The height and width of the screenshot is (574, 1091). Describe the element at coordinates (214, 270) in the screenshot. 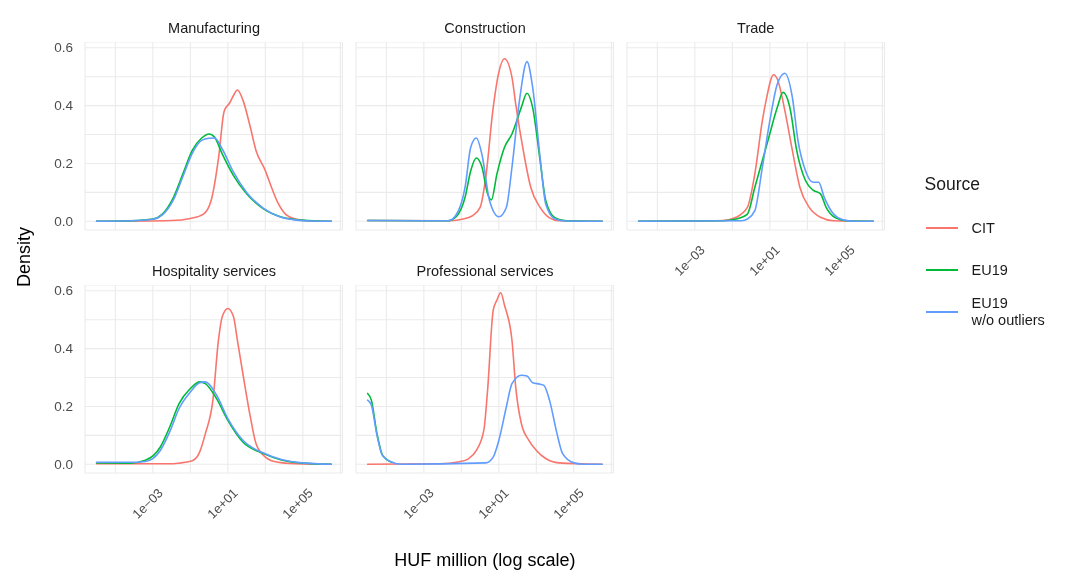

I see `chart-title: Hospitality services` at that location.